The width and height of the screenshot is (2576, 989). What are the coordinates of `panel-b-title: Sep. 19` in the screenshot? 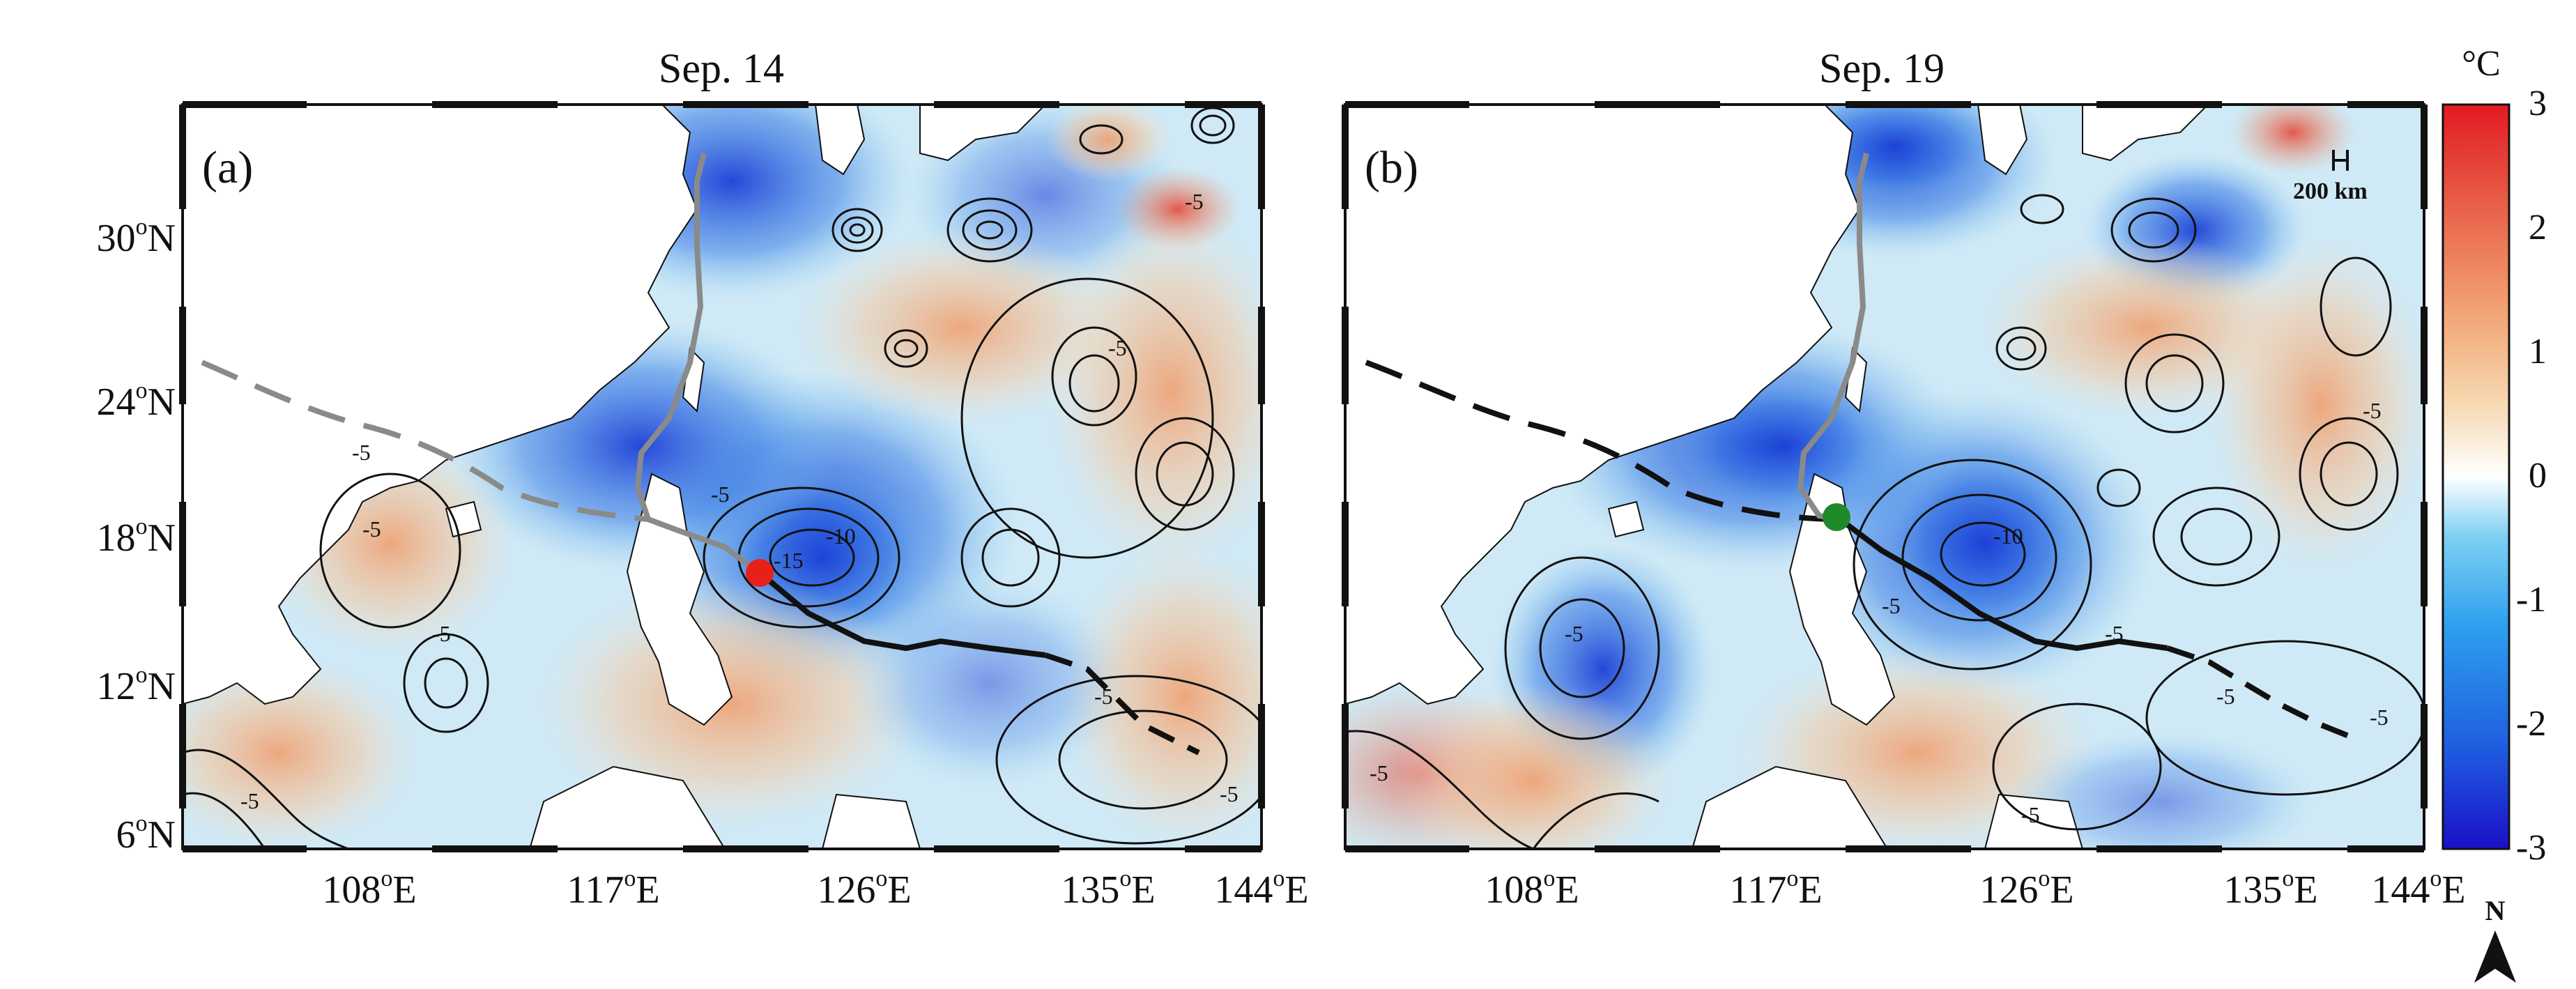 It's located at (1882, 68).